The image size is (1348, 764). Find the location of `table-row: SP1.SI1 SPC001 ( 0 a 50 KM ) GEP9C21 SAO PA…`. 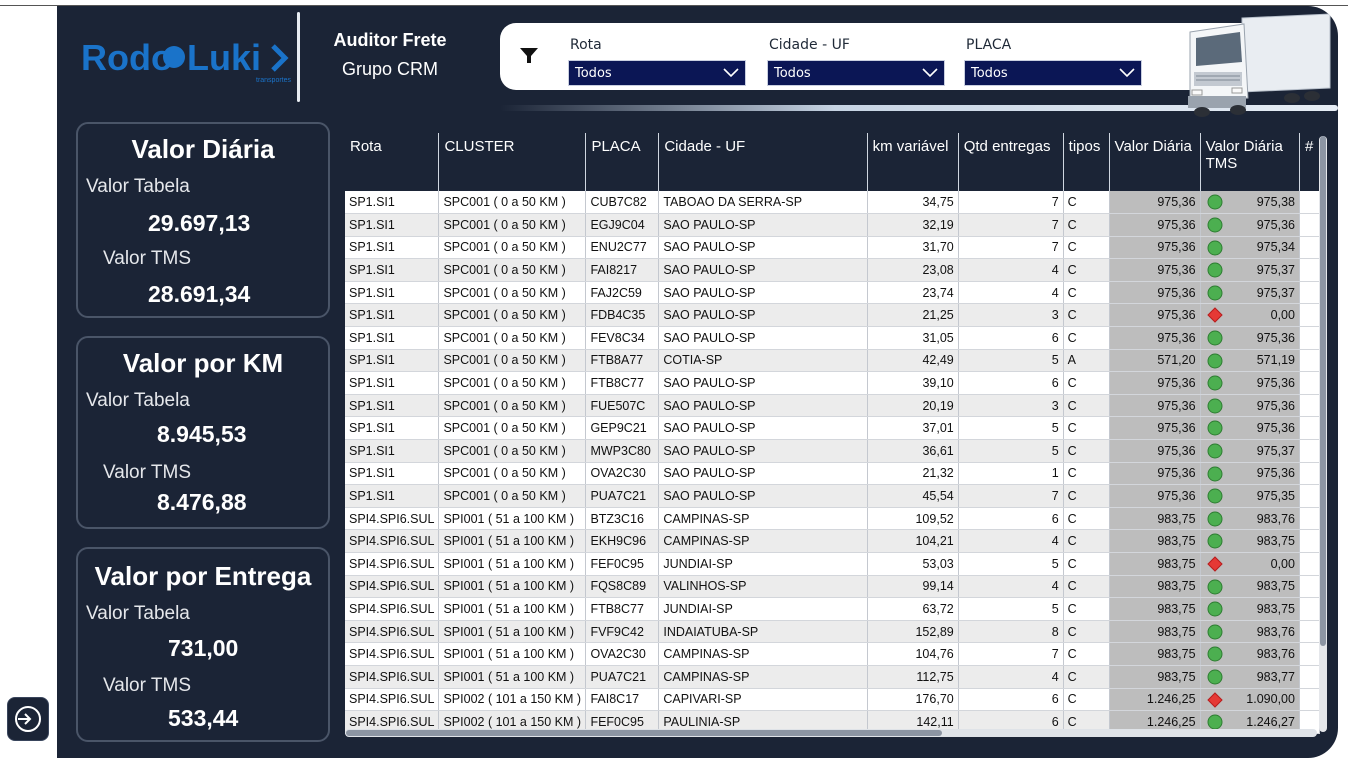

table-row: SP1.SI1 SPC001 ( 0 a 50 KM ) GEP9C21 SAO PA… is located at coordinates (833, 428).